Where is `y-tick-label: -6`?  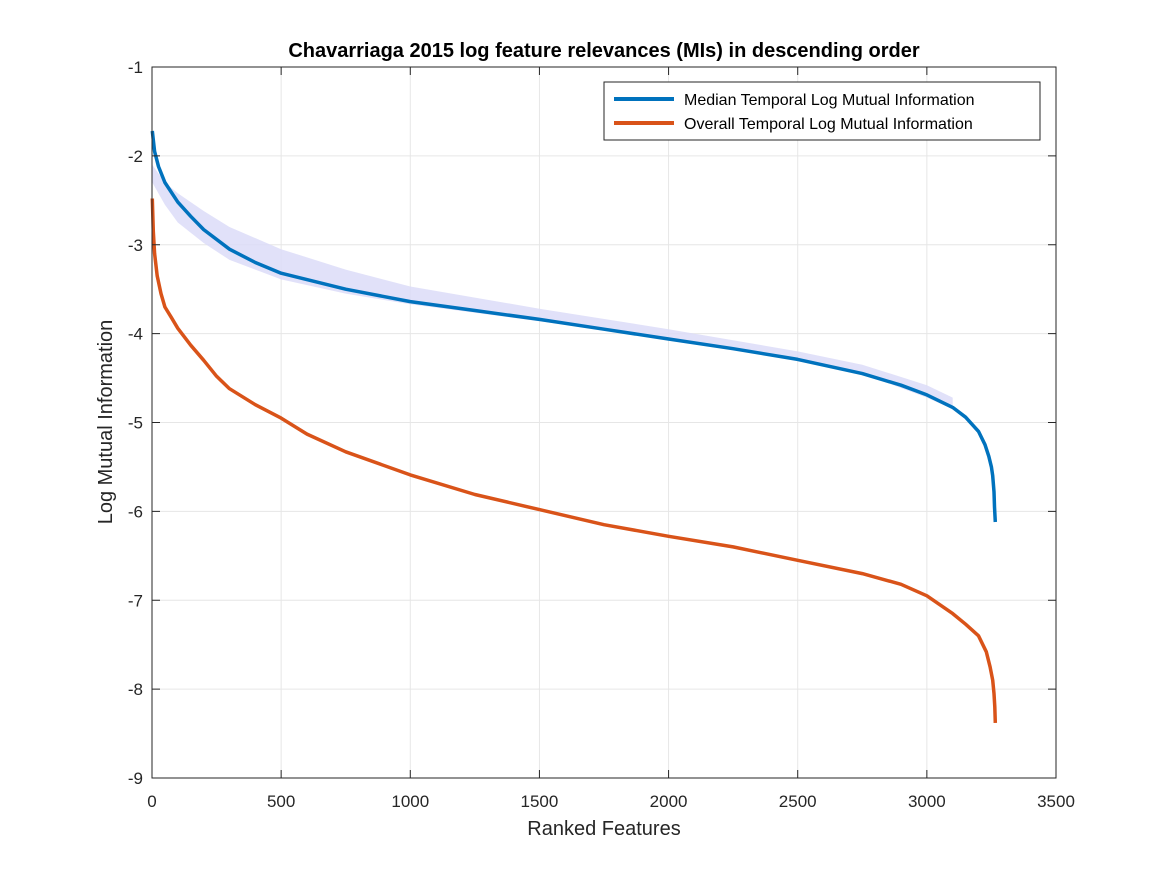
y-tick-label: -6 is located at coordinates (135, 511).